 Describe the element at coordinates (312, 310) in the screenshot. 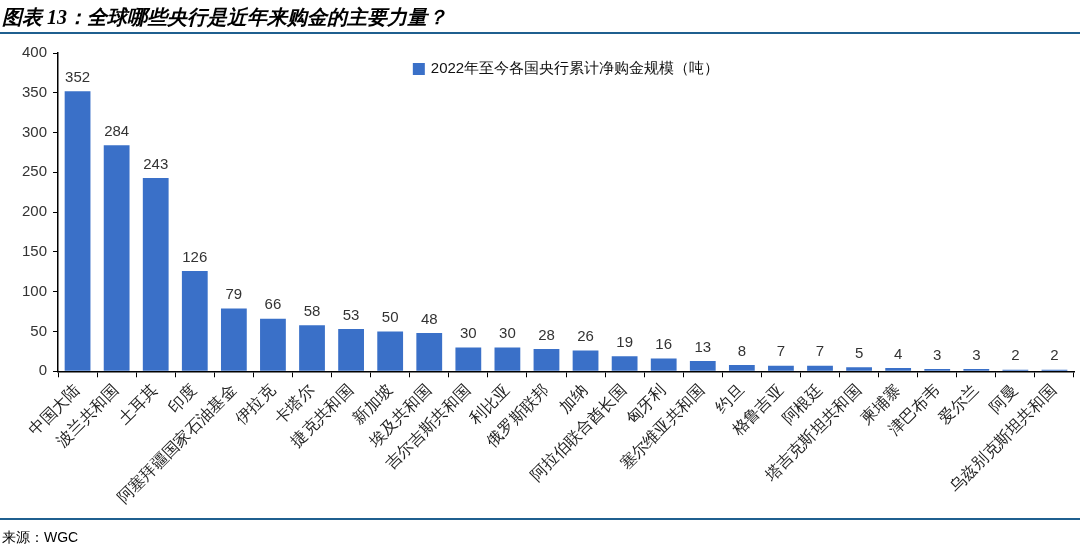

I see `data-label: 58` at that location.